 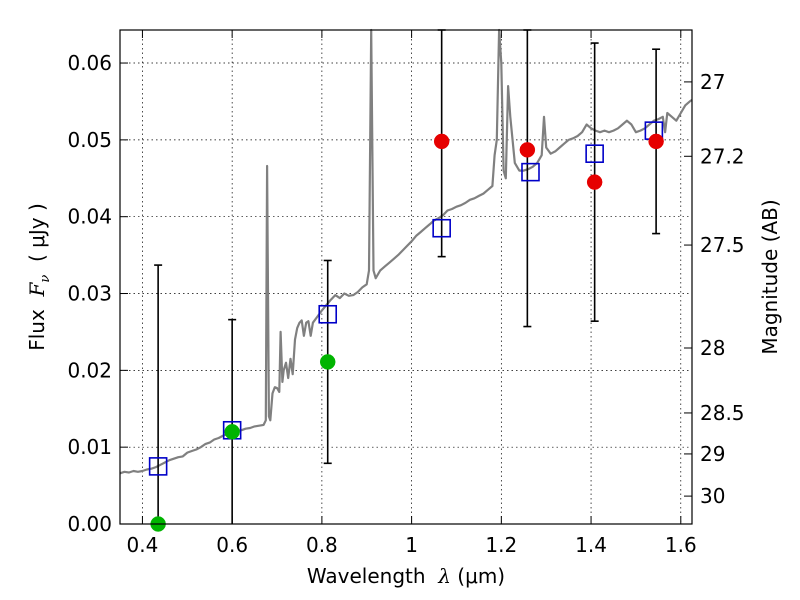 I want to click on x-tick-label: 1.4, so click(x=591, y=545).